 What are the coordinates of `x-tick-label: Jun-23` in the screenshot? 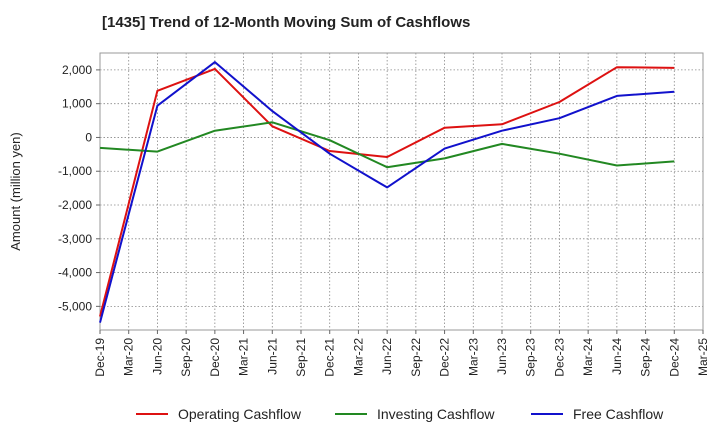 It's located at (502, 356).